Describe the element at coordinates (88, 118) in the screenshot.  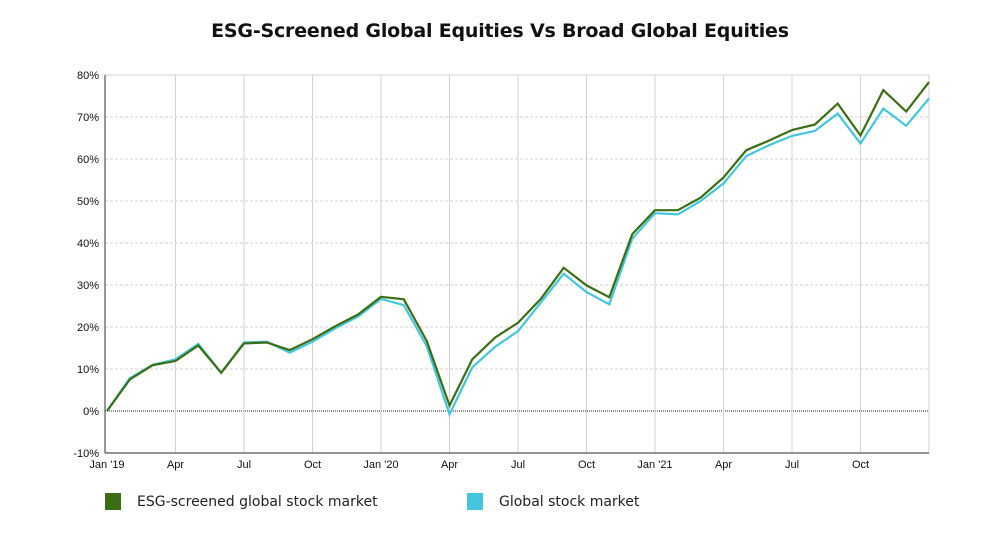
I see `y-tick-label: 70%` at that location.